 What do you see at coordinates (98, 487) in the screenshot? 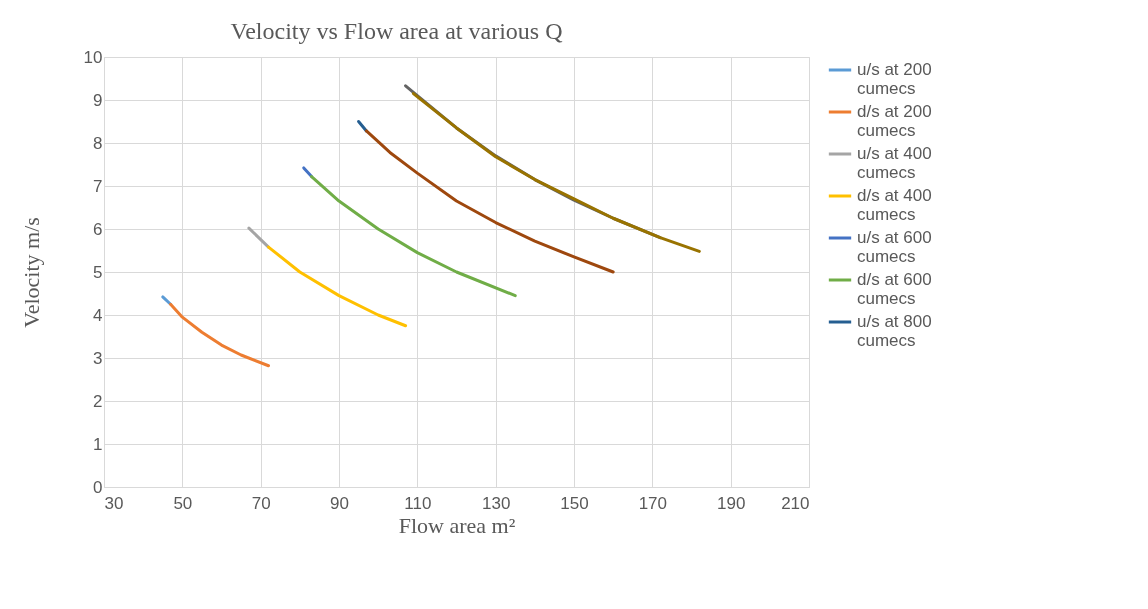
I see `y-tick-label: 0` at bounding box center [98, 487].